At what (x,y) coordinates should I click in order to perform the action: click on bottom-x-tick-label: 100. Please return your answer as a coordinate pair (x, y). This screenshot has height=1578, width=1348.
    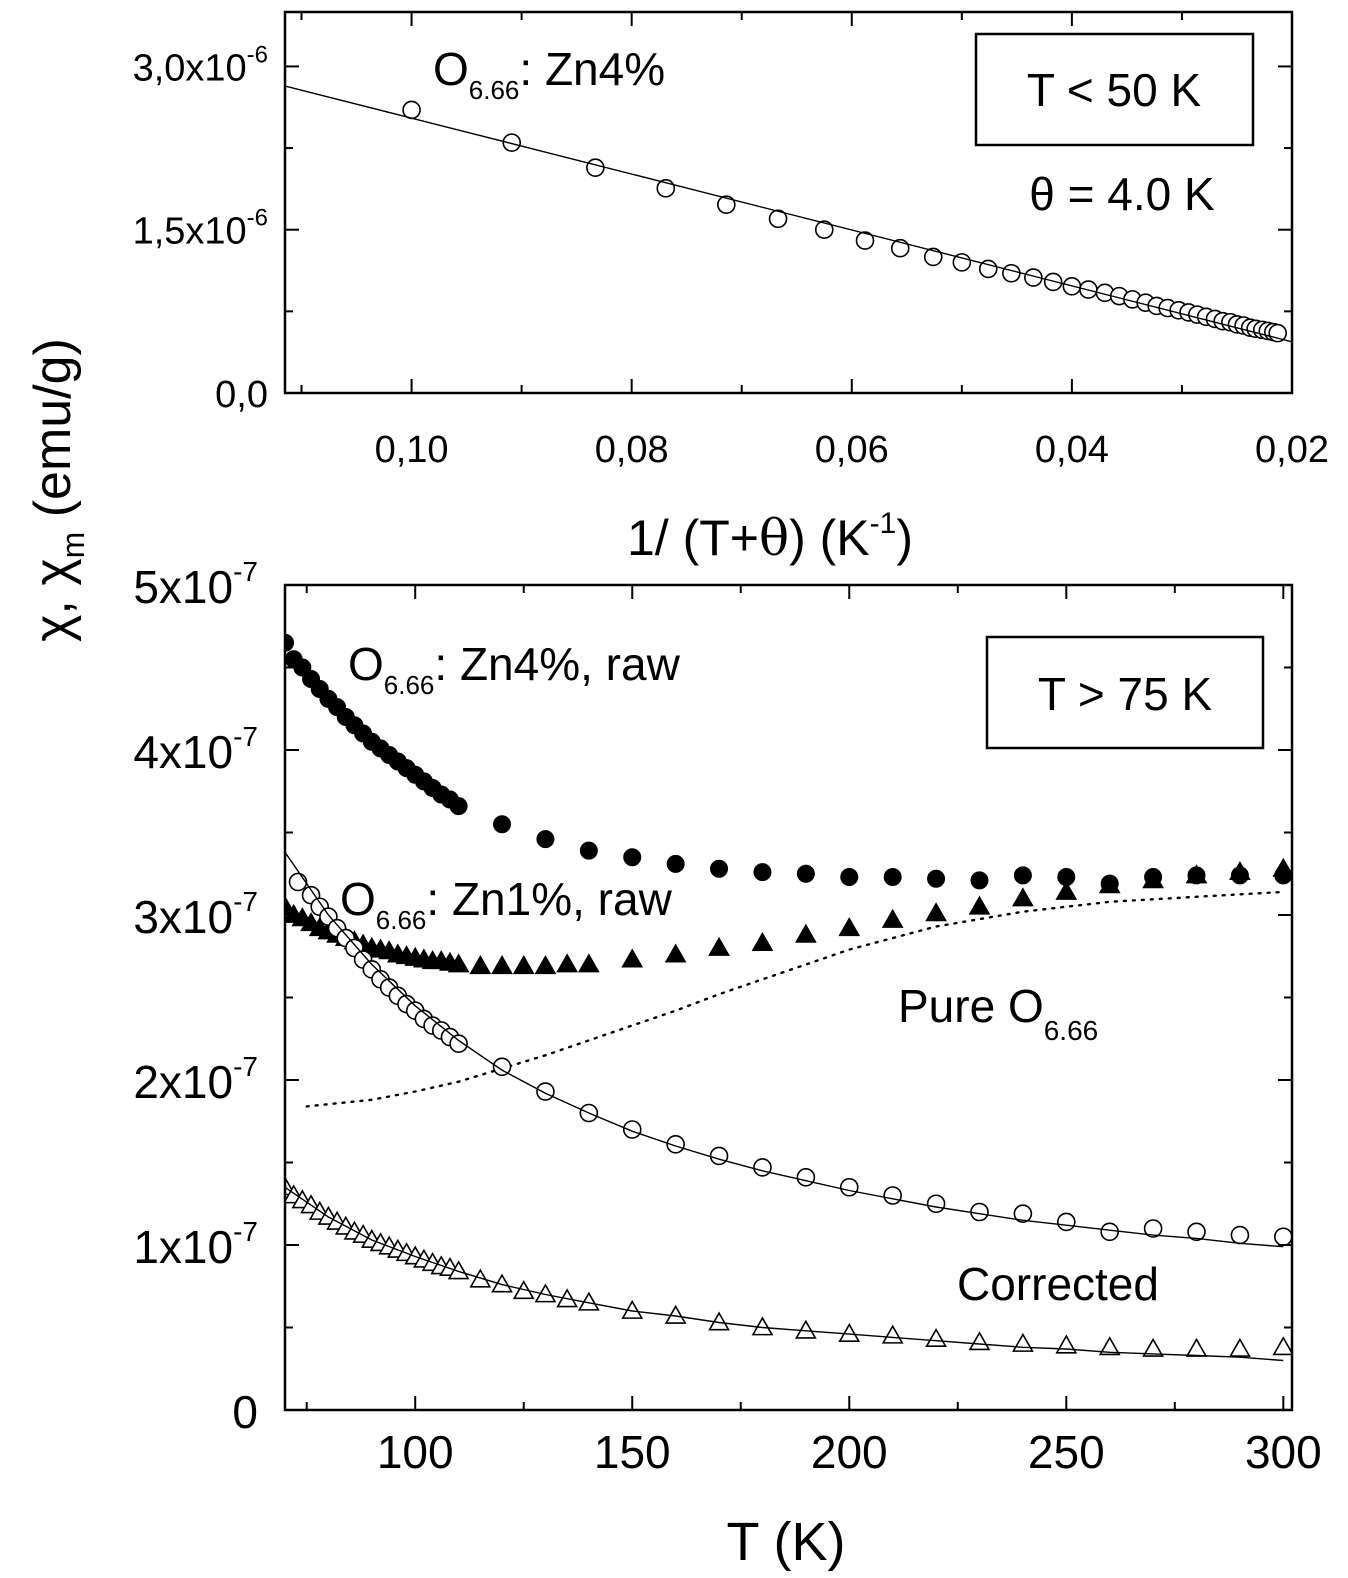
    Looking at the image, I should click on (415, 1452).